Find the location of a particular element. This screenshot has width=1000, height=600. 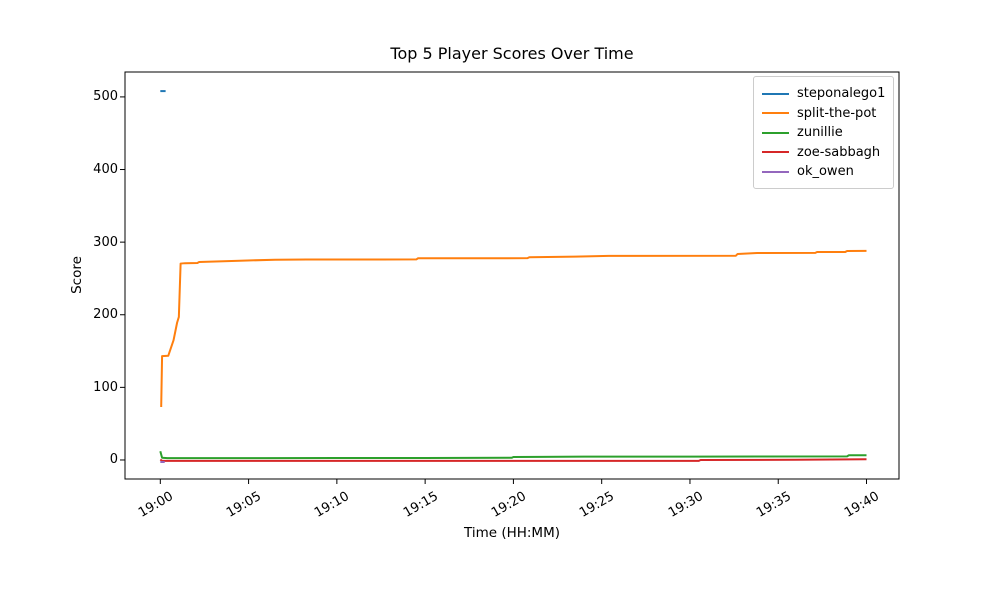

y-tick-label: 300 is located at coordinates (105, 242).